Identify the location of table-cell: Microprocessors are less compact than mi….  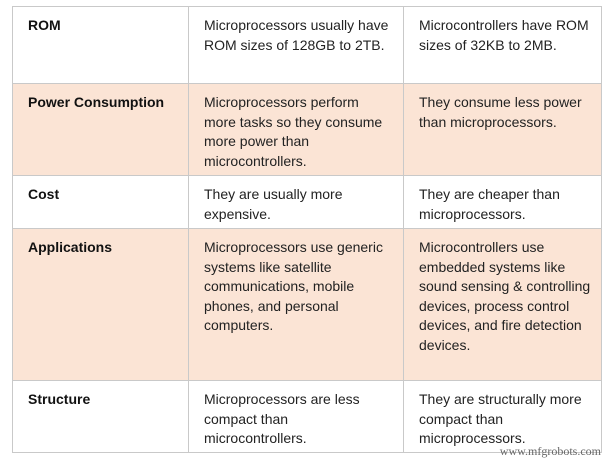
(296, 416).